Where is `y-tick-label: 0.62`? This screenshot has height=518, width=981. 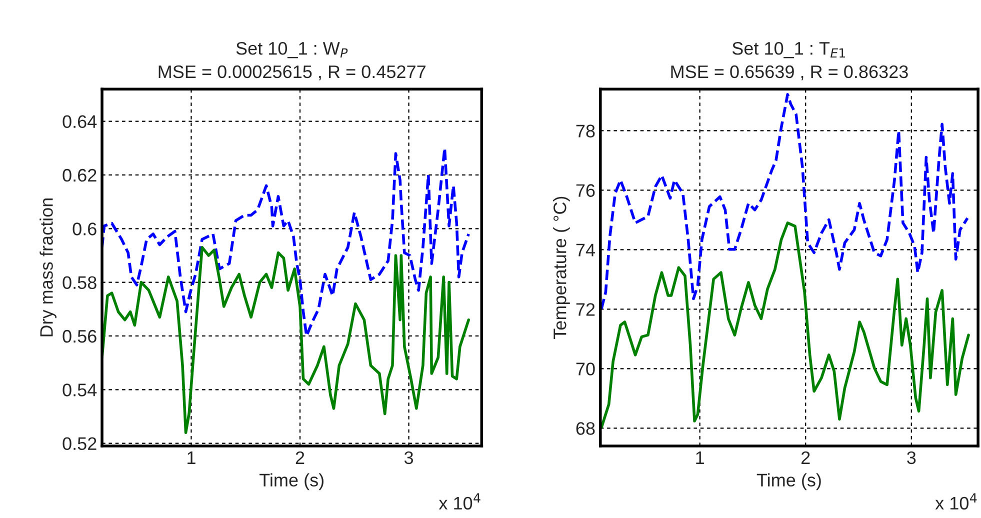 y-tick-label: 0.62 is located at coordinates (79, 175).